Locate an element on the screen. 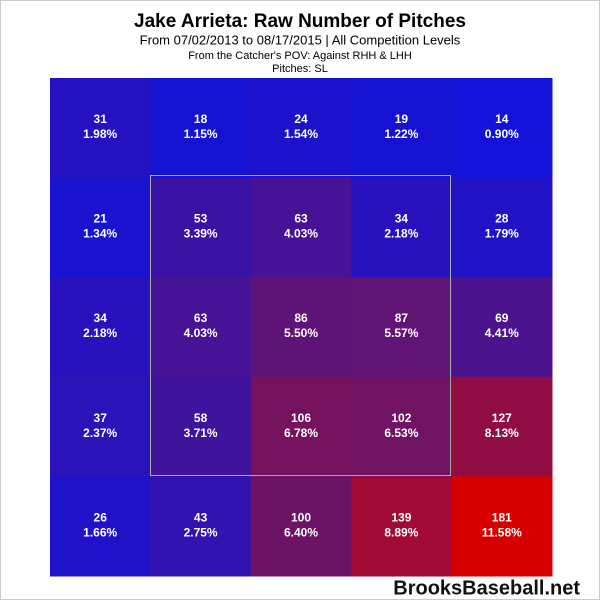 The height and width of the screenshot is (600, 600). cell-count: 14 is located at coordinates (502, 119).